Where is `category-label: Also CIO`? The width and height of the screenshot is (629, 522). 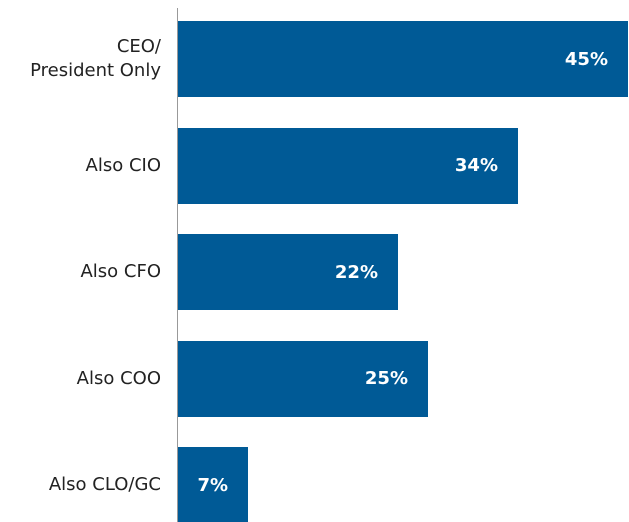
category-label: Also CIO is located at coordinates (123, 165).